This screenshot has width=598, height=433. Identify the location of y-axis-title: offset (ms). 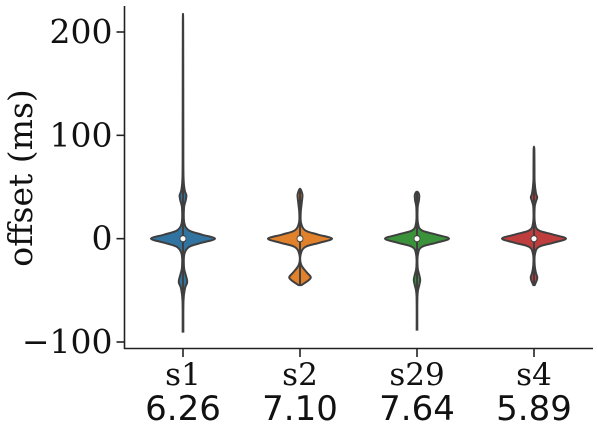
(20, 178).